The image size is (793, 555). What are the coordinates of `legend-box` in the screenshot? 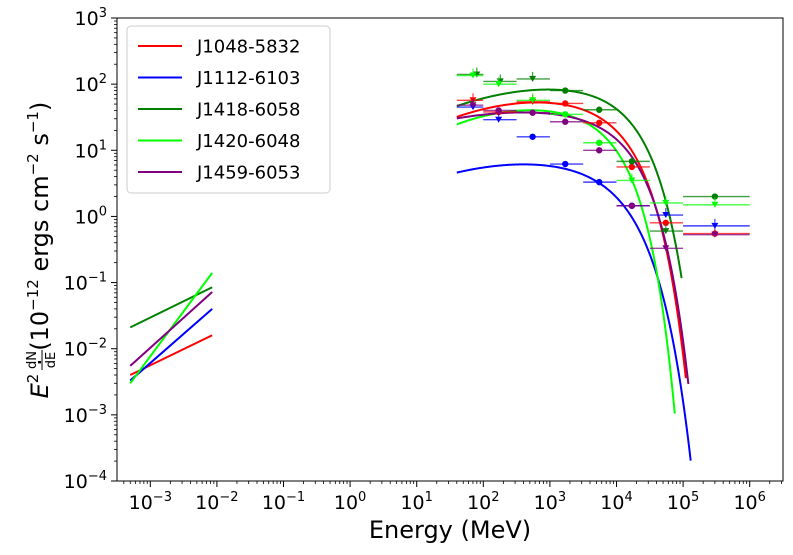 It's located at (228, 109).